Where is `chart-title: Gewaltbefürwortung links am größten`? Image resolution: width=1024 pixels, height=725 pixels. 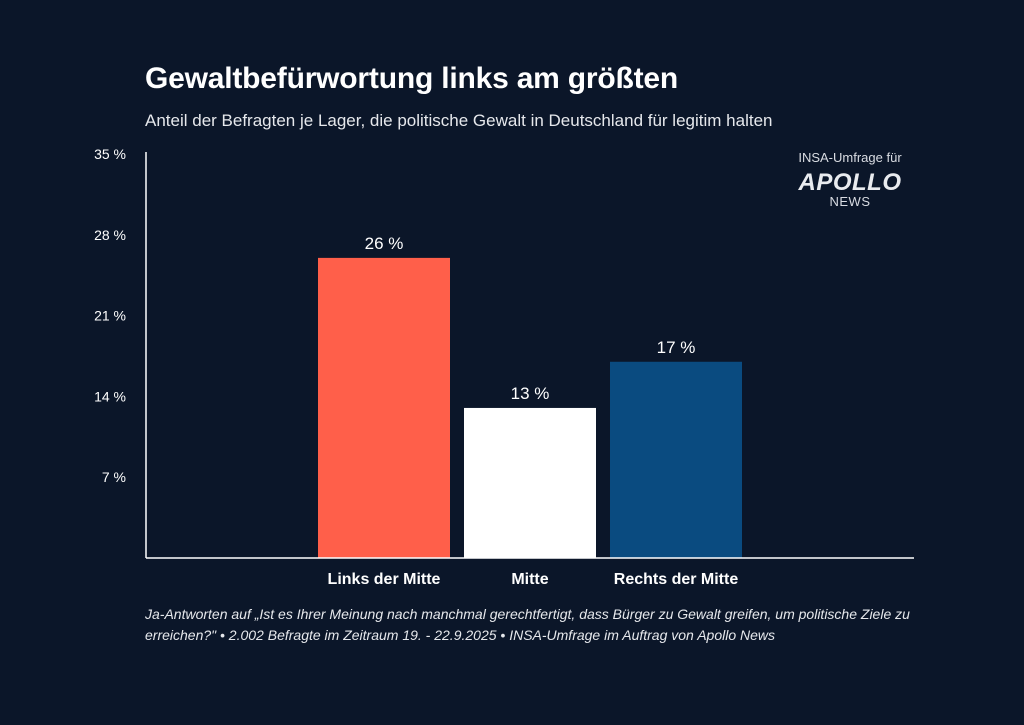 chart-title: Gewaltbefürwortung links am größten is located at coordinates (412, 78).